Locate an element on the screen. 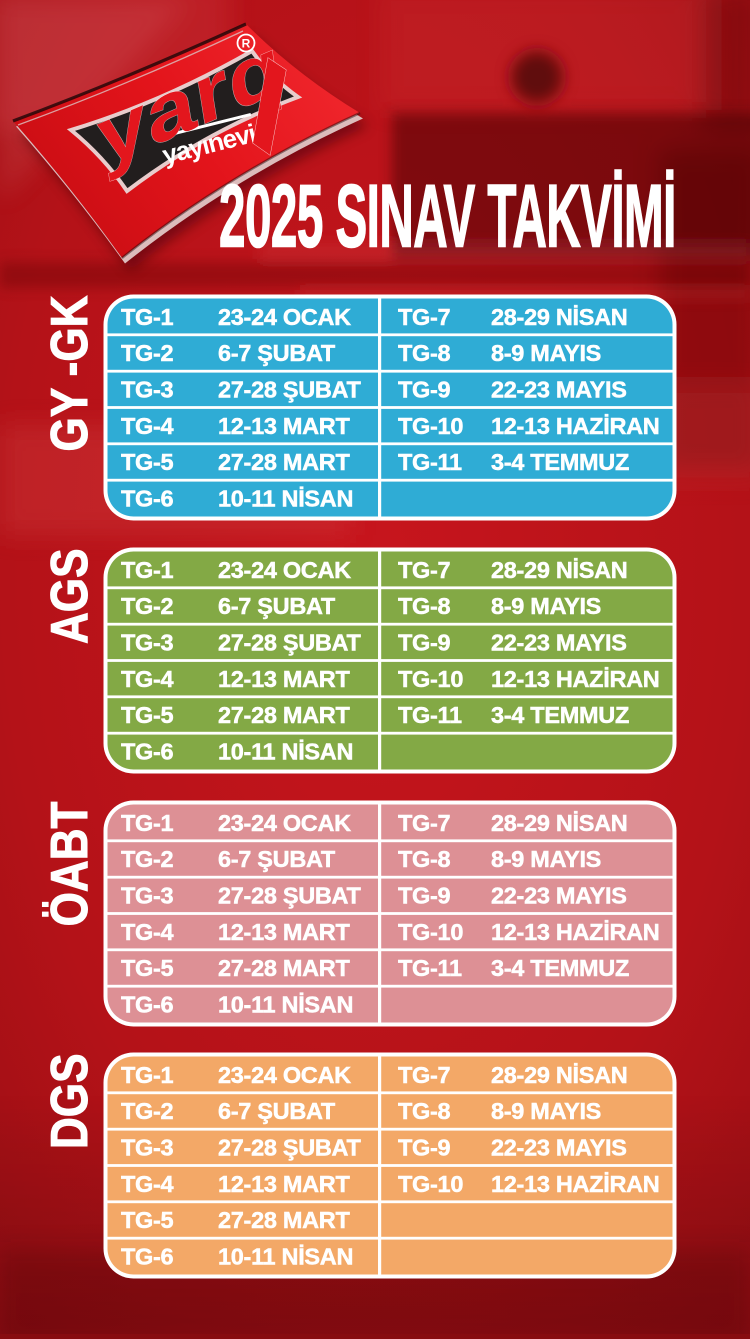  svg-text: DGS is located at coordinates (70, 1102).